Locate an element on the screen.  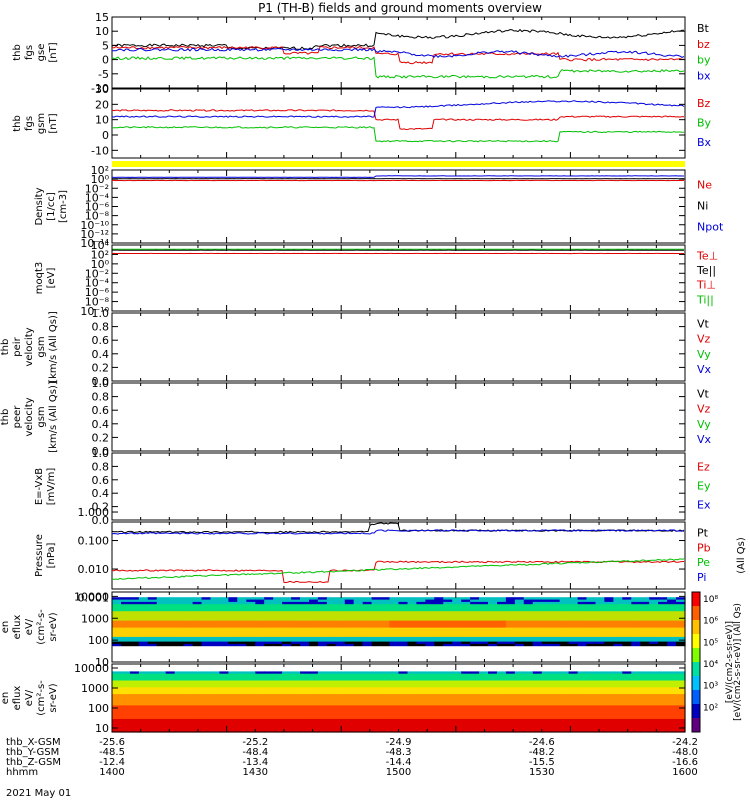
y-tick-label: 0.0 is located at coordinates (101, 520).